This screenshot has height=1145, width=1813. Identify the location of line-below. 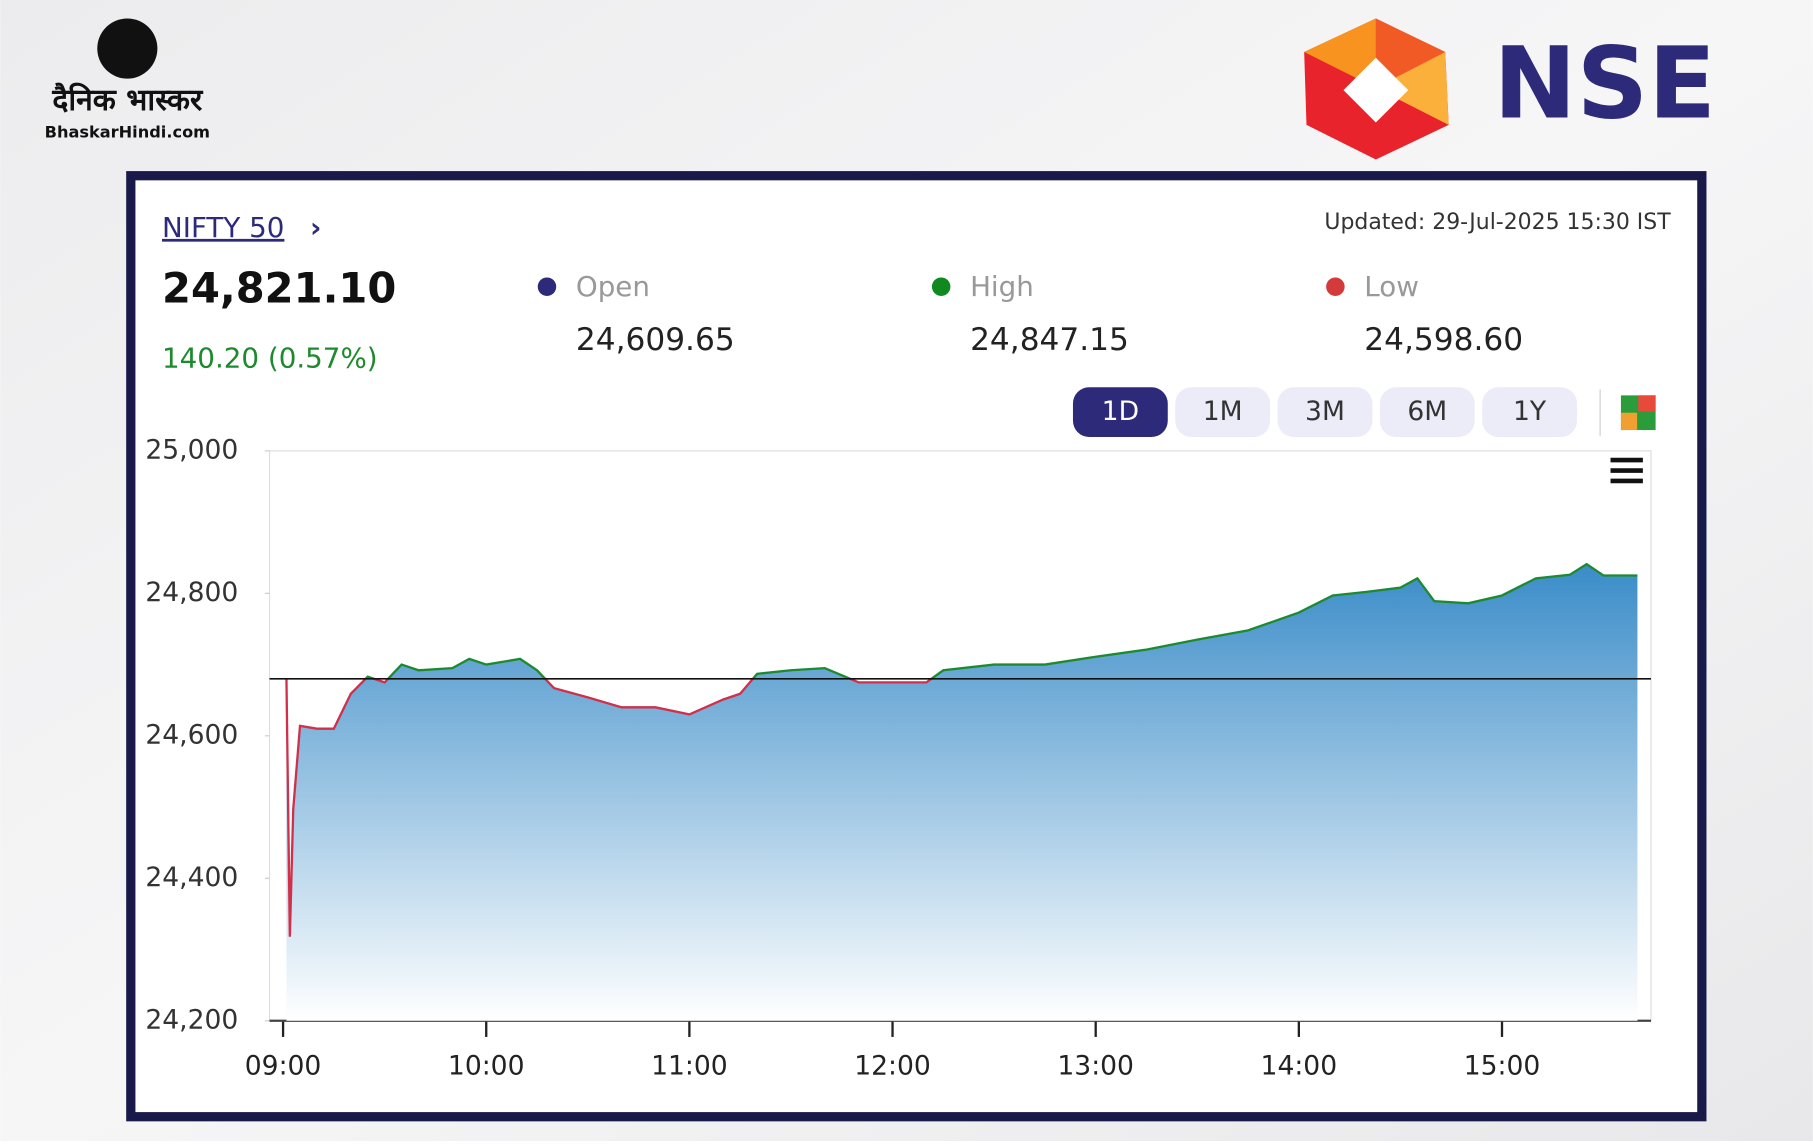
(609, 807).